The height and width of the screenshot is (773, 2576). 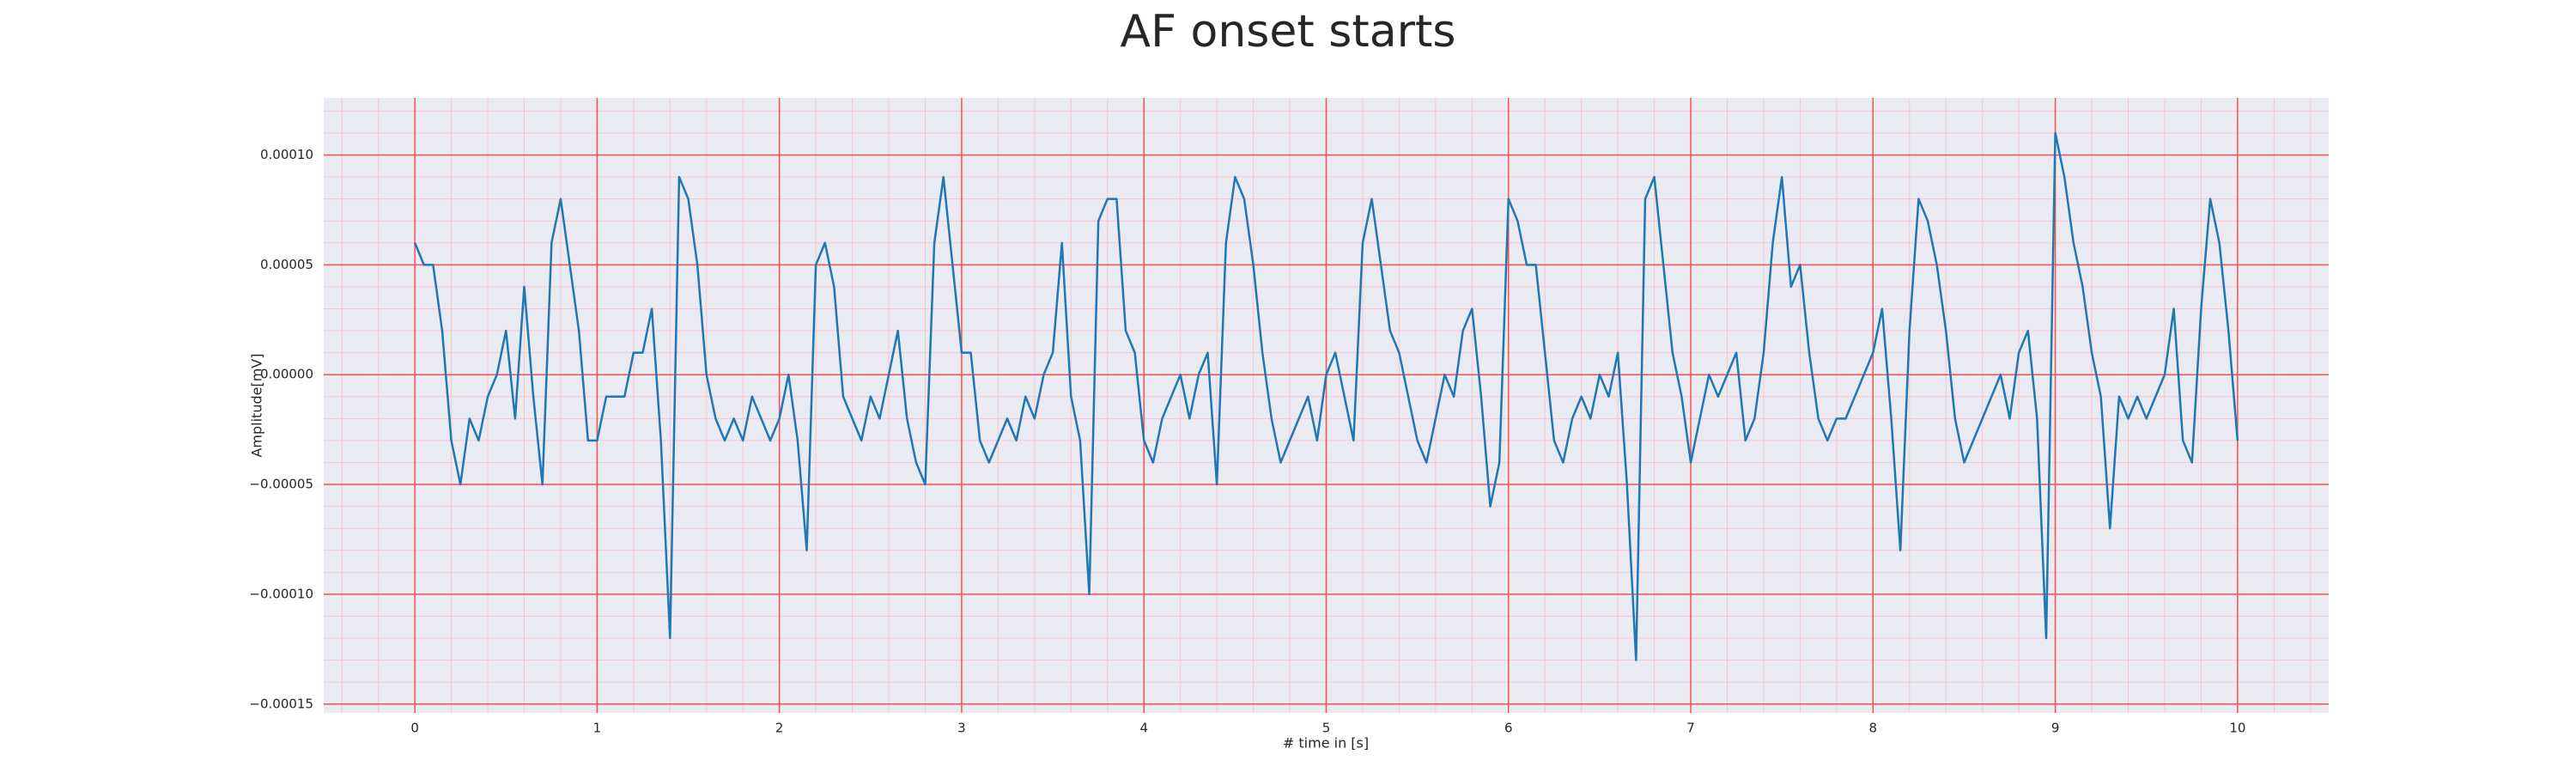 I want to click on y-tick-label: 0.00010, so click(x=286, y=154).